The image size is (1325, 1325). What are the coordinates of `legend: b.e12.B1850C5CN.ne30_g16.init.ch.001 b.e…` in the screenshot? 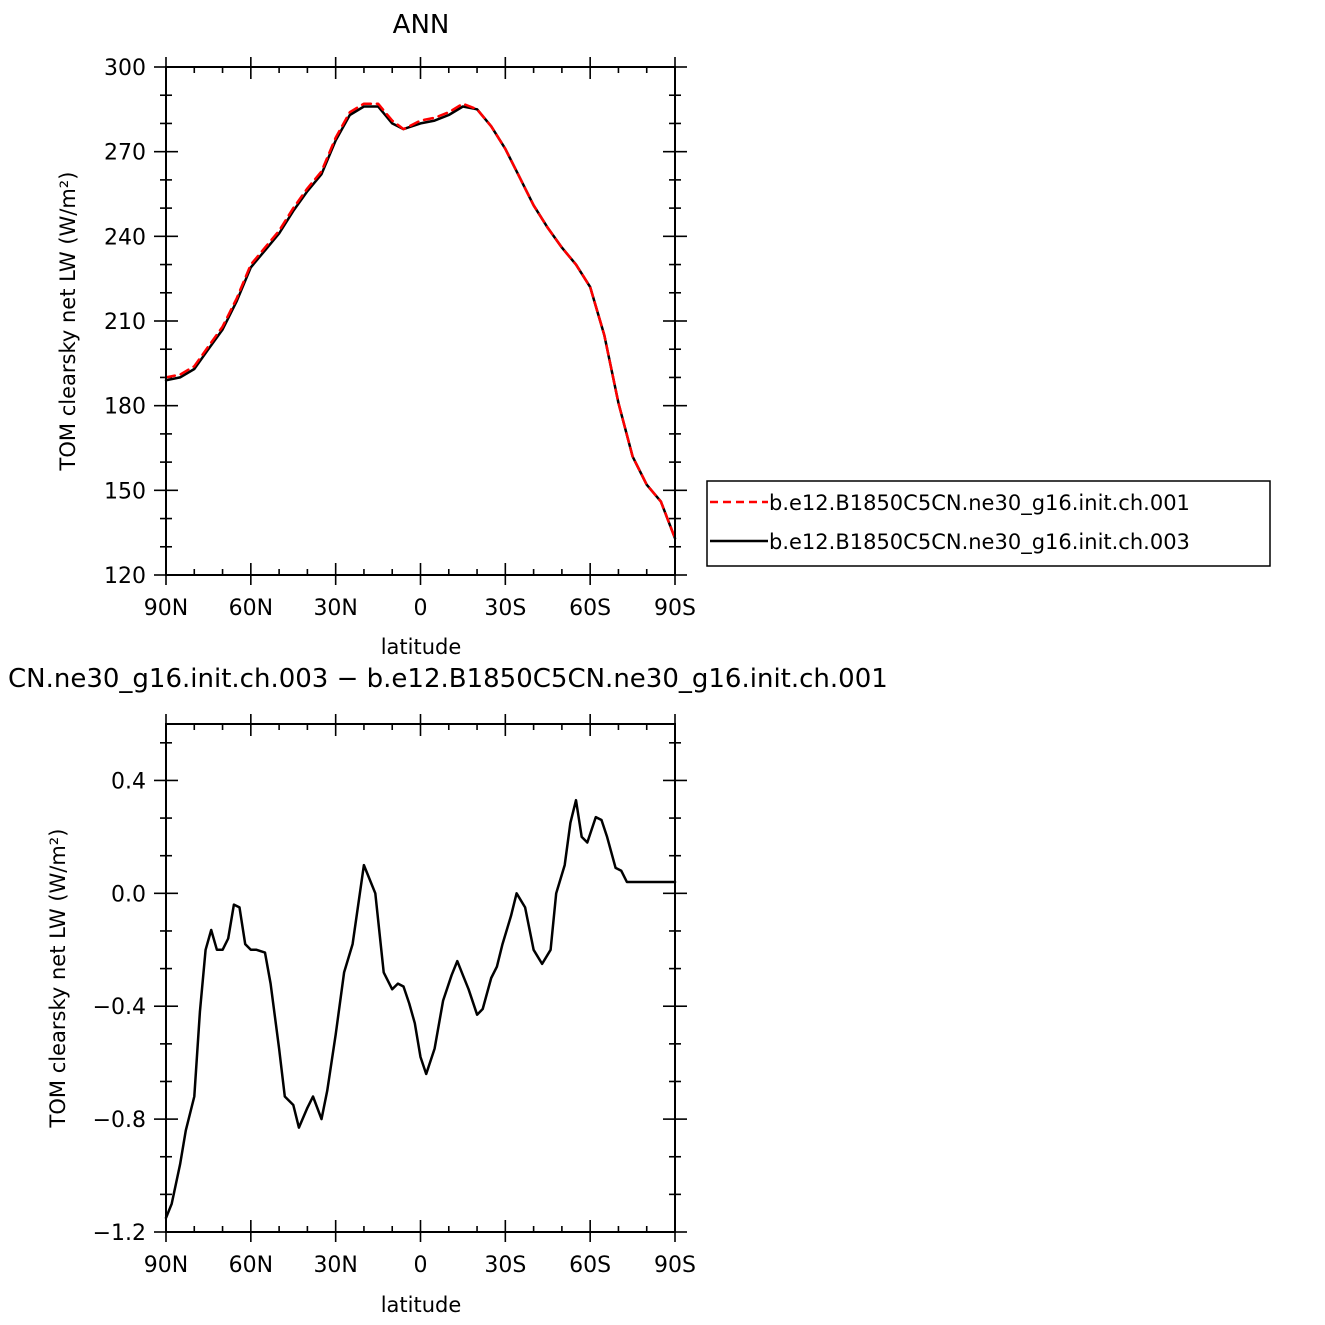 It's located at (988, 523).